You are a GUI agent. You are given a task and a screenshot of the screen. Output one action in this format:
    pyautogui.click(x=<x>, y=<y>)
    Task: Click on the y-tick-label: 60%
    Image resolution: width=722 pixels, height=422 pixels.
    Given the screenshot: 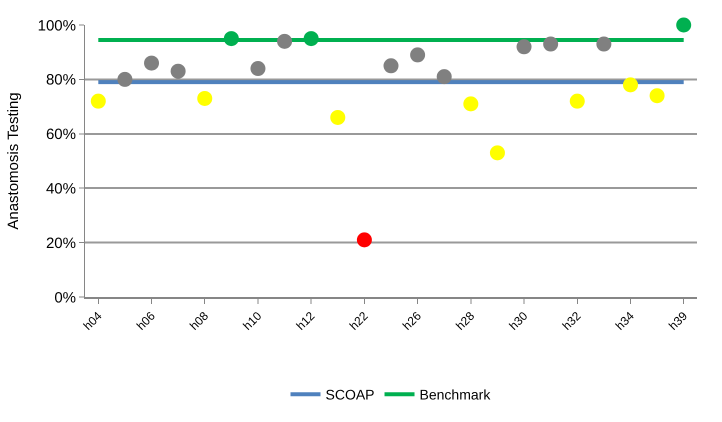 What is the action you would take?
    pyautogui.click(x=61, y=135)
    